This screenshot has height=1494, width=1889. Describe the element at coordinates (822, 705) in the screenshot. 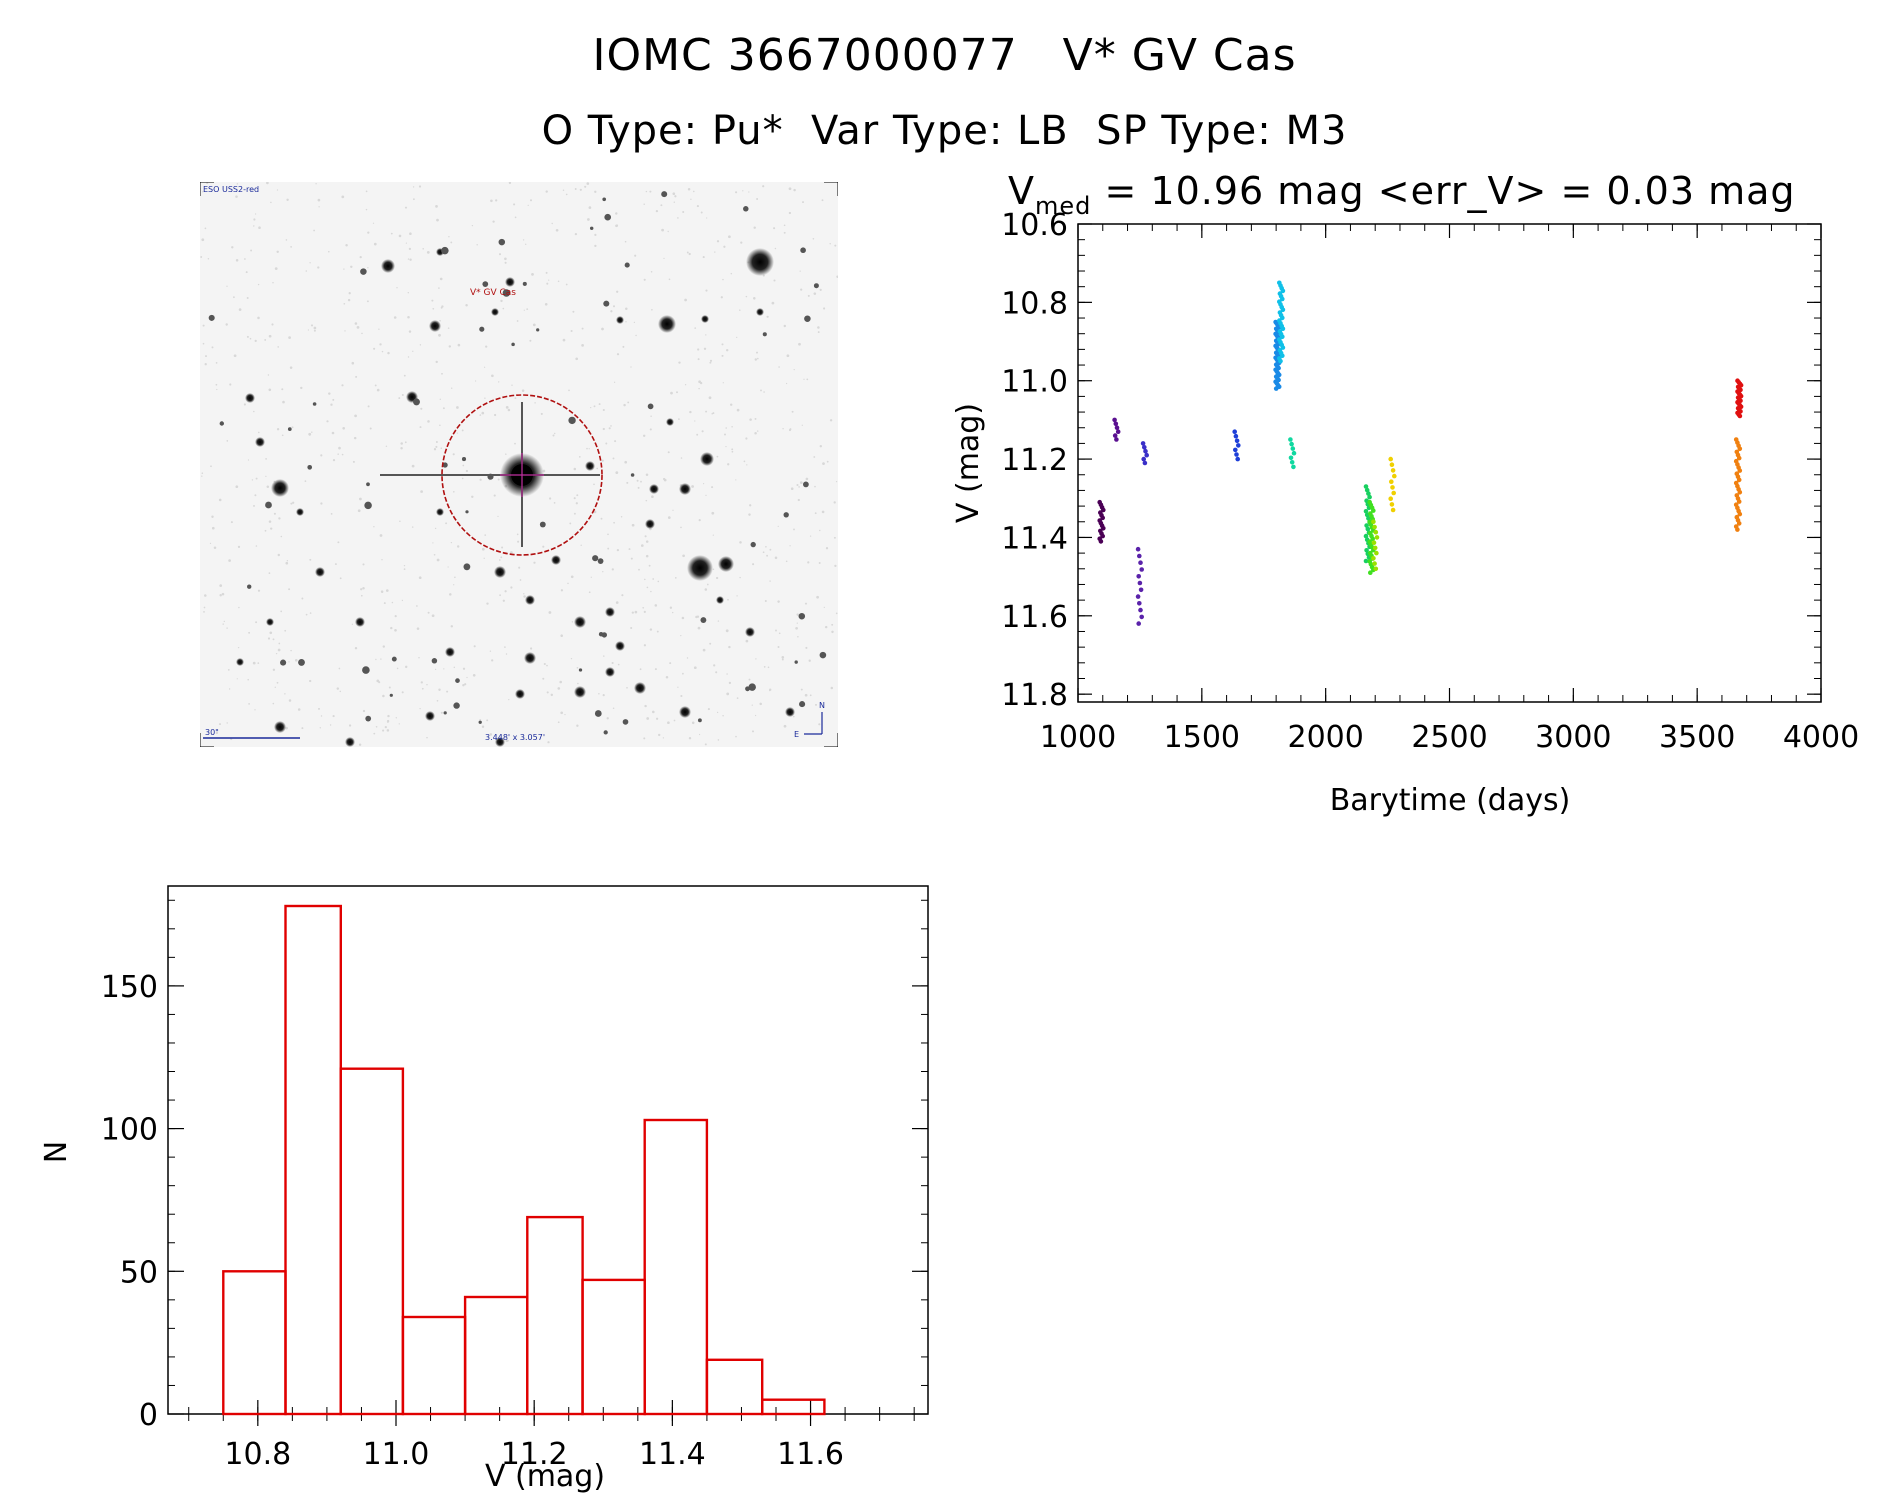

I see `finder-north-label: N` at that location.